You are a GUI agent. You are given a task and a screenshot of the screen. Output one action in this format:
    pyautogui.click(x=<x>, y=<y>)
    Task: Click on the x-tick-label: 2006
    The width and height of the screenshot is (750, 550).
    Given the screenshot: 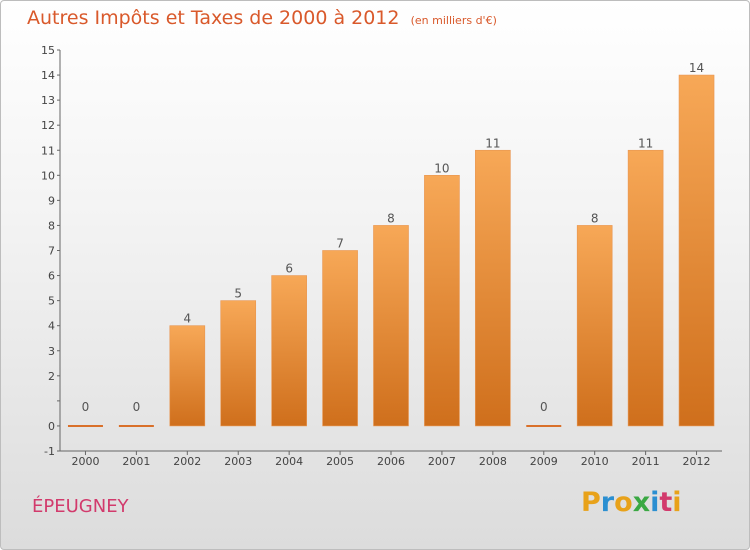 What is the action you would take?
    pyautogui.click(x=391, y=461)
    